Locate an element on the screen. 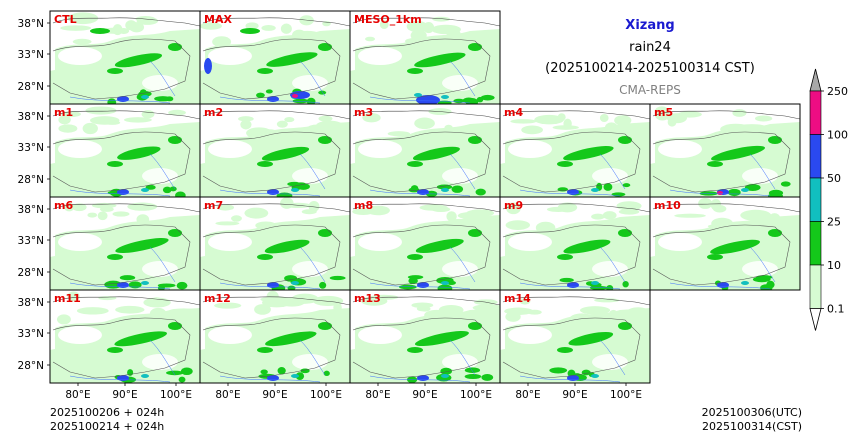 This screenshot has width=860, height=446. init-time-cst: 2025100214 + 024h is located at coordinates (107, 426).